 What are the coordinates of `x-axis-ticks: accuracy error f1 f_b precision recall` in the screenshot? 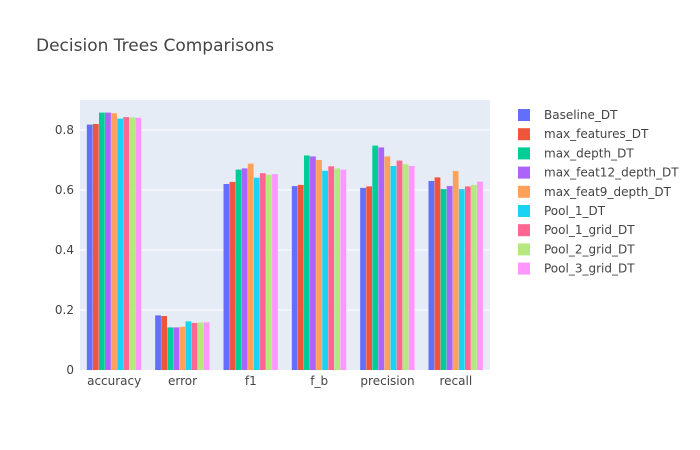 It's located at (279, 381).